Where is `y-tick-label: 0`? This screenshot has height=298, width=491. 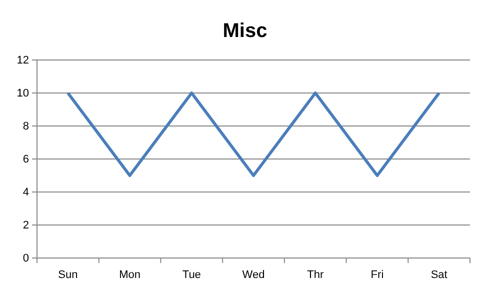
y-tick-label: 0 is located at coordinates (25, 258).